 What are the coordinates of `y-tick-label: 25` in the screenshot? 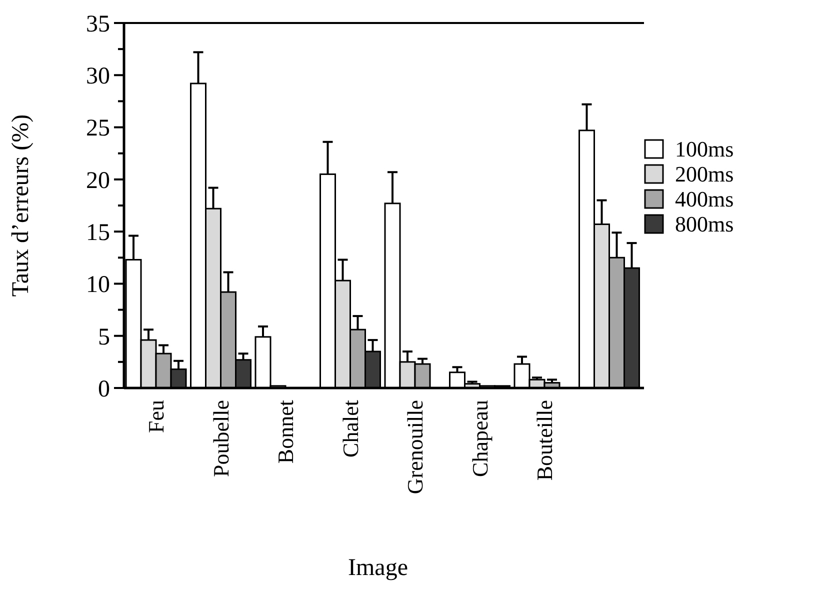 It's located at (98, 129).